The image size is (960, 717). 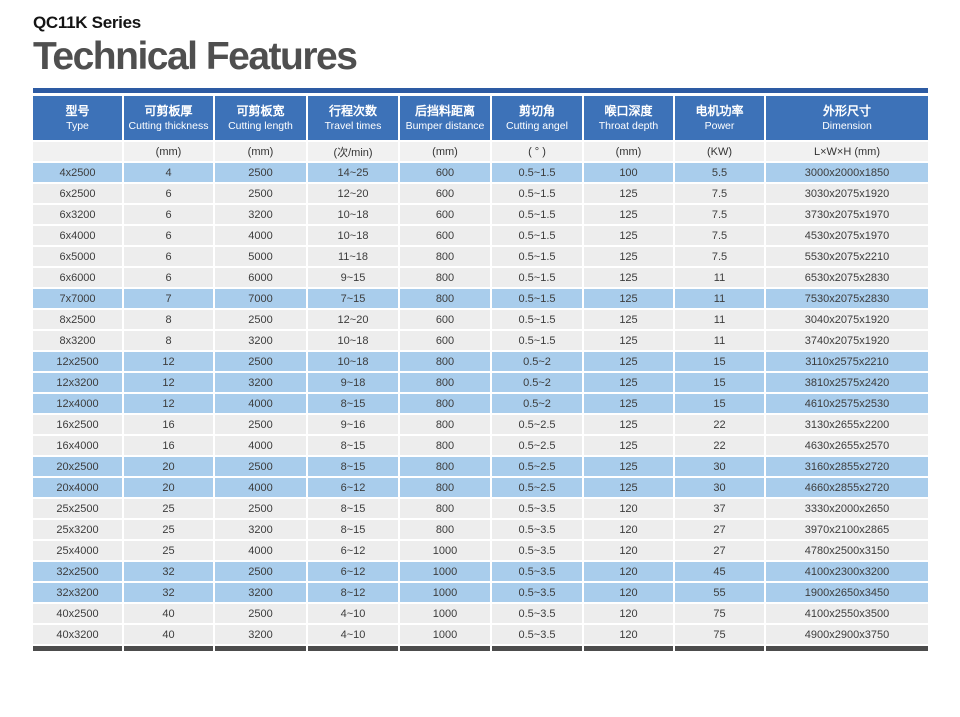 What do you see at coordinates (628, 118) in the screenshot?
I see `column-header-throat-depth: 喉口深度 Throat depth` at bounding box center [628, 118].